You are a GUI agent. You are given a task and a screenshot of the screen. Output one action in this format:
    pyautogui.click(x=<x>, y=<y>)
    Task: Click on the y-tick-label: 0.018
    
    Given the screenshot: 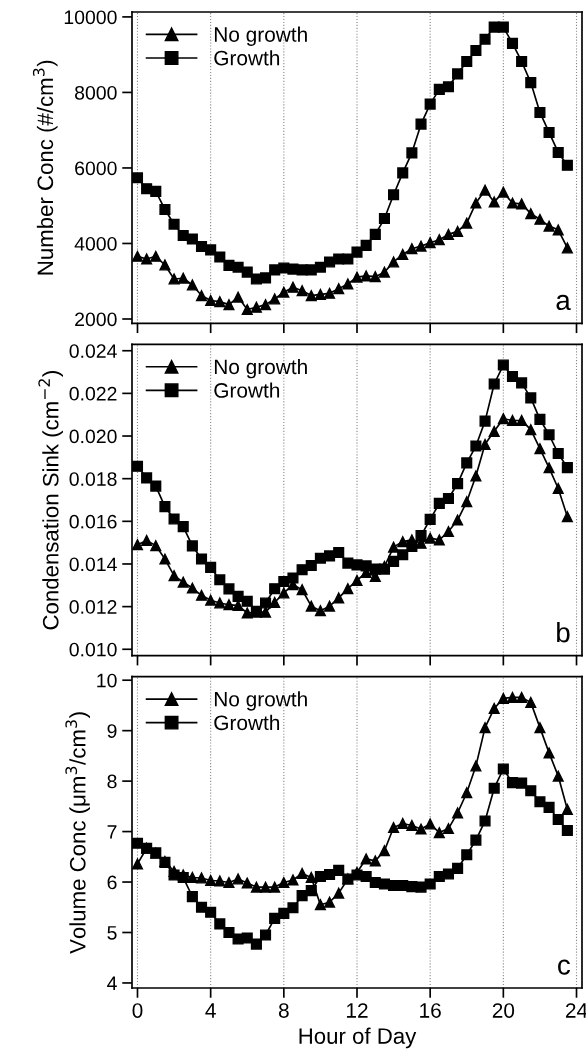 What is the action you would take?
    pyautogui.click(x=93, y=479)
    